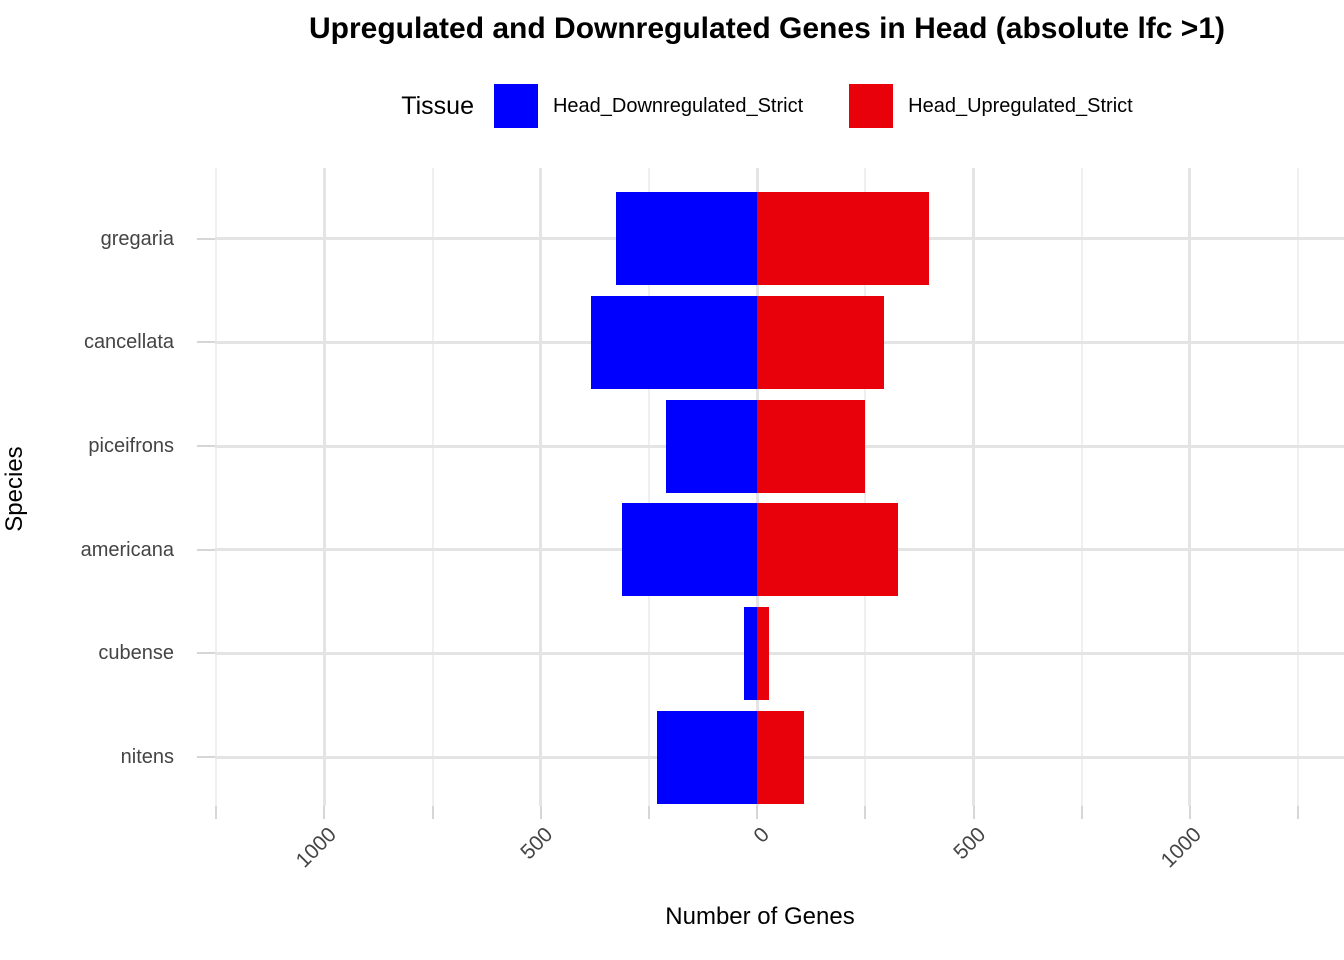 This screenshot has width=1344, height=960. What do you see at coordinates (760, 916) in the screenshot?
I see `x-axis-title: Number of Genes` at bounding box center [760, 916].